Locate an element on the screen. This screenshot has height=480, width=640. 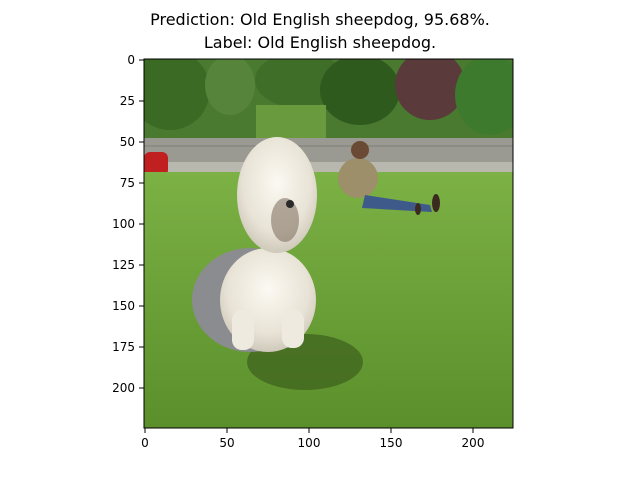
x-tick-label: 50 is located at coordinates (226, 443).